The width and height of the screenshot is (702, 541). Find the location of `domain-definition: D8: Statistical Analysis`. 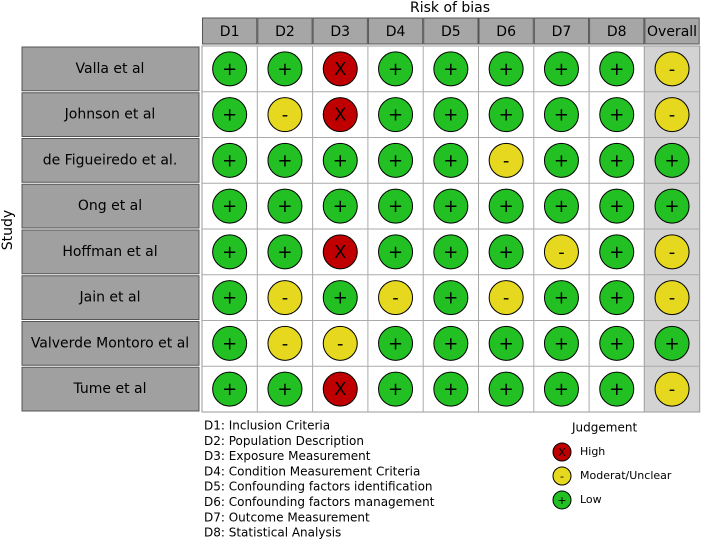

domain-definition: D8: Statistical Analysis is located at coordinates (272, 533).